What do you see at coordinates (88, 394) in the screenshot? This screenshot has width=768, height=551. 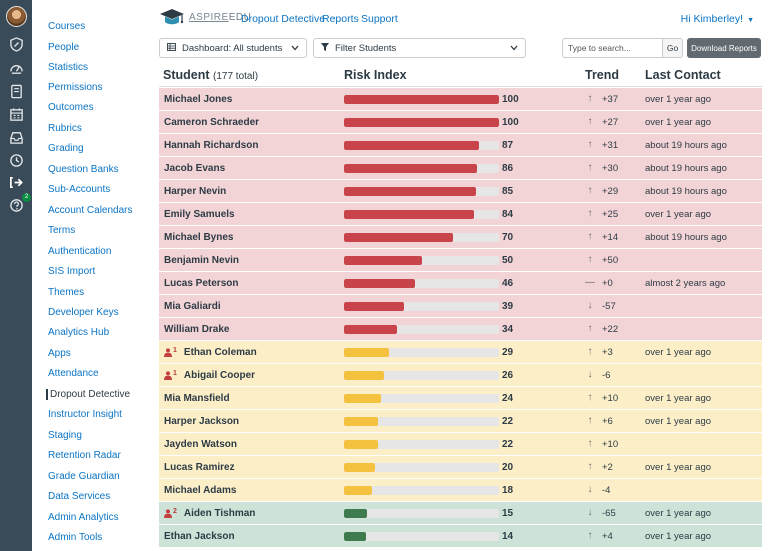 I see `sidebar-item-dropout-detective: Dropout Detective` at bounding box center [88, 394].